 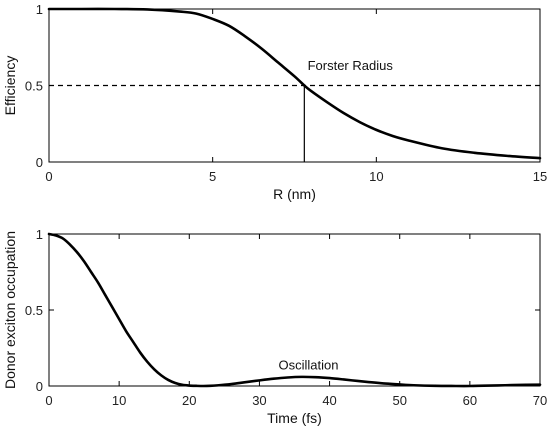 What do you see at coordinates (39, 162) in the screenshot?
I see `efficiency-y-tick-label: 0` at bounding box center [39, 162].